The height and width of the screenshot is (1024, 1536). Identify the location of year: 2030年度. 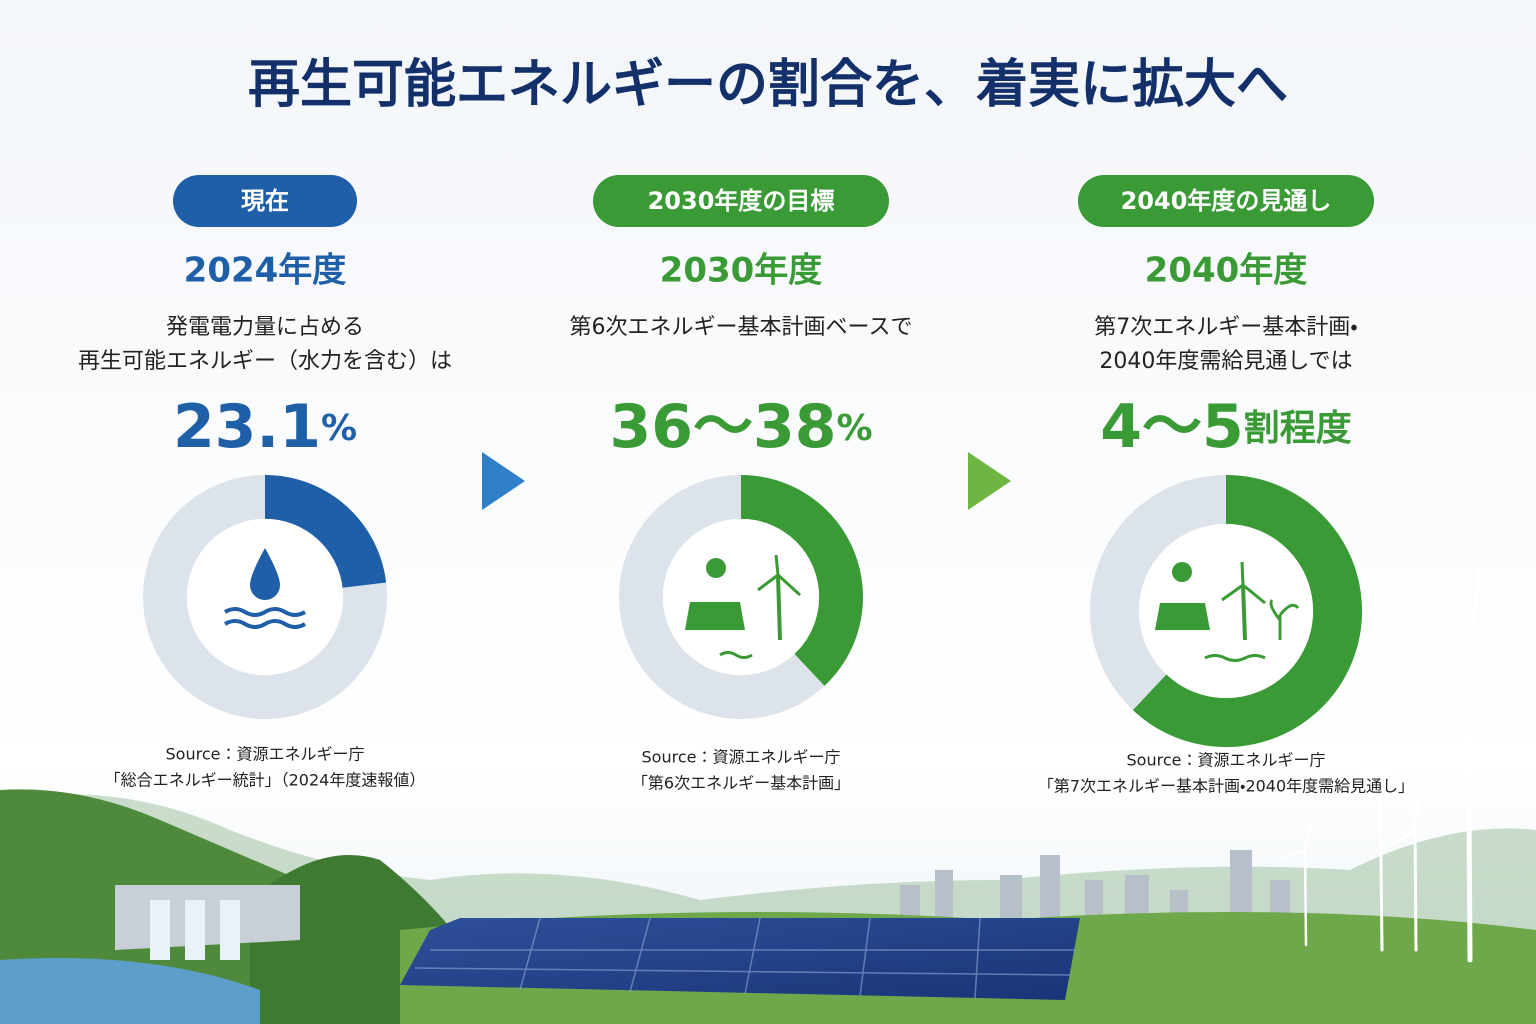
(741, 271).